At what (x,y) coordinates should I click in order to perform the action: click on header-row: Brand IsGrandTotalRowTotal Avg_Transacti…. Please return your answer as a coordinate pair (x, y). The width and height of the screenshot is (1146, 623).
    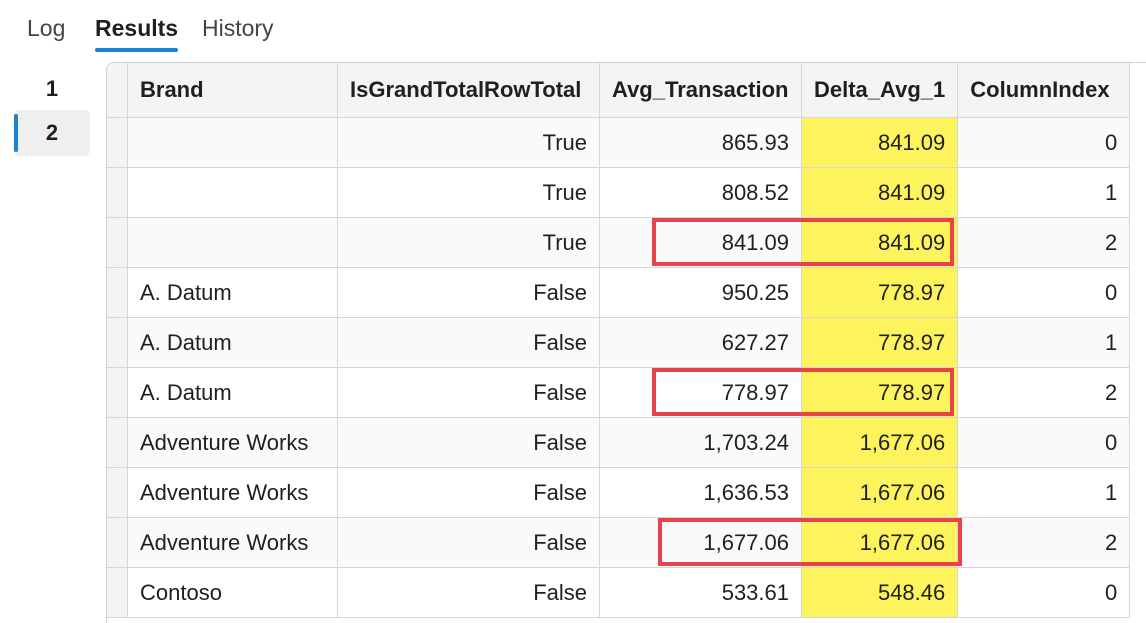
    Looking at the image, I should click on (619, 90).